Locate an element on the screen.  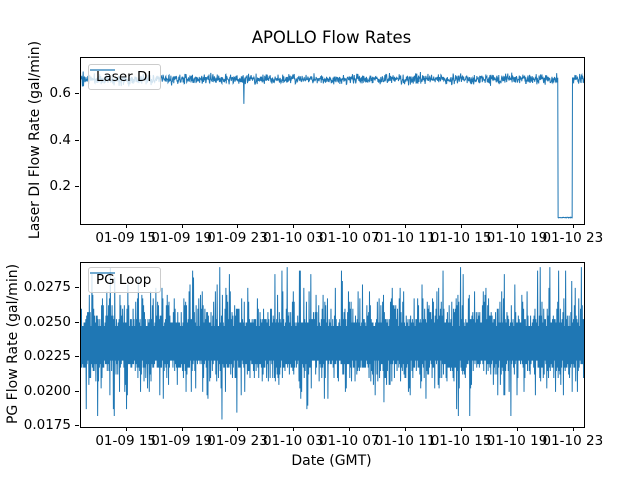
y-tick-label: 0.0275 is located at coordinates (47, 286).